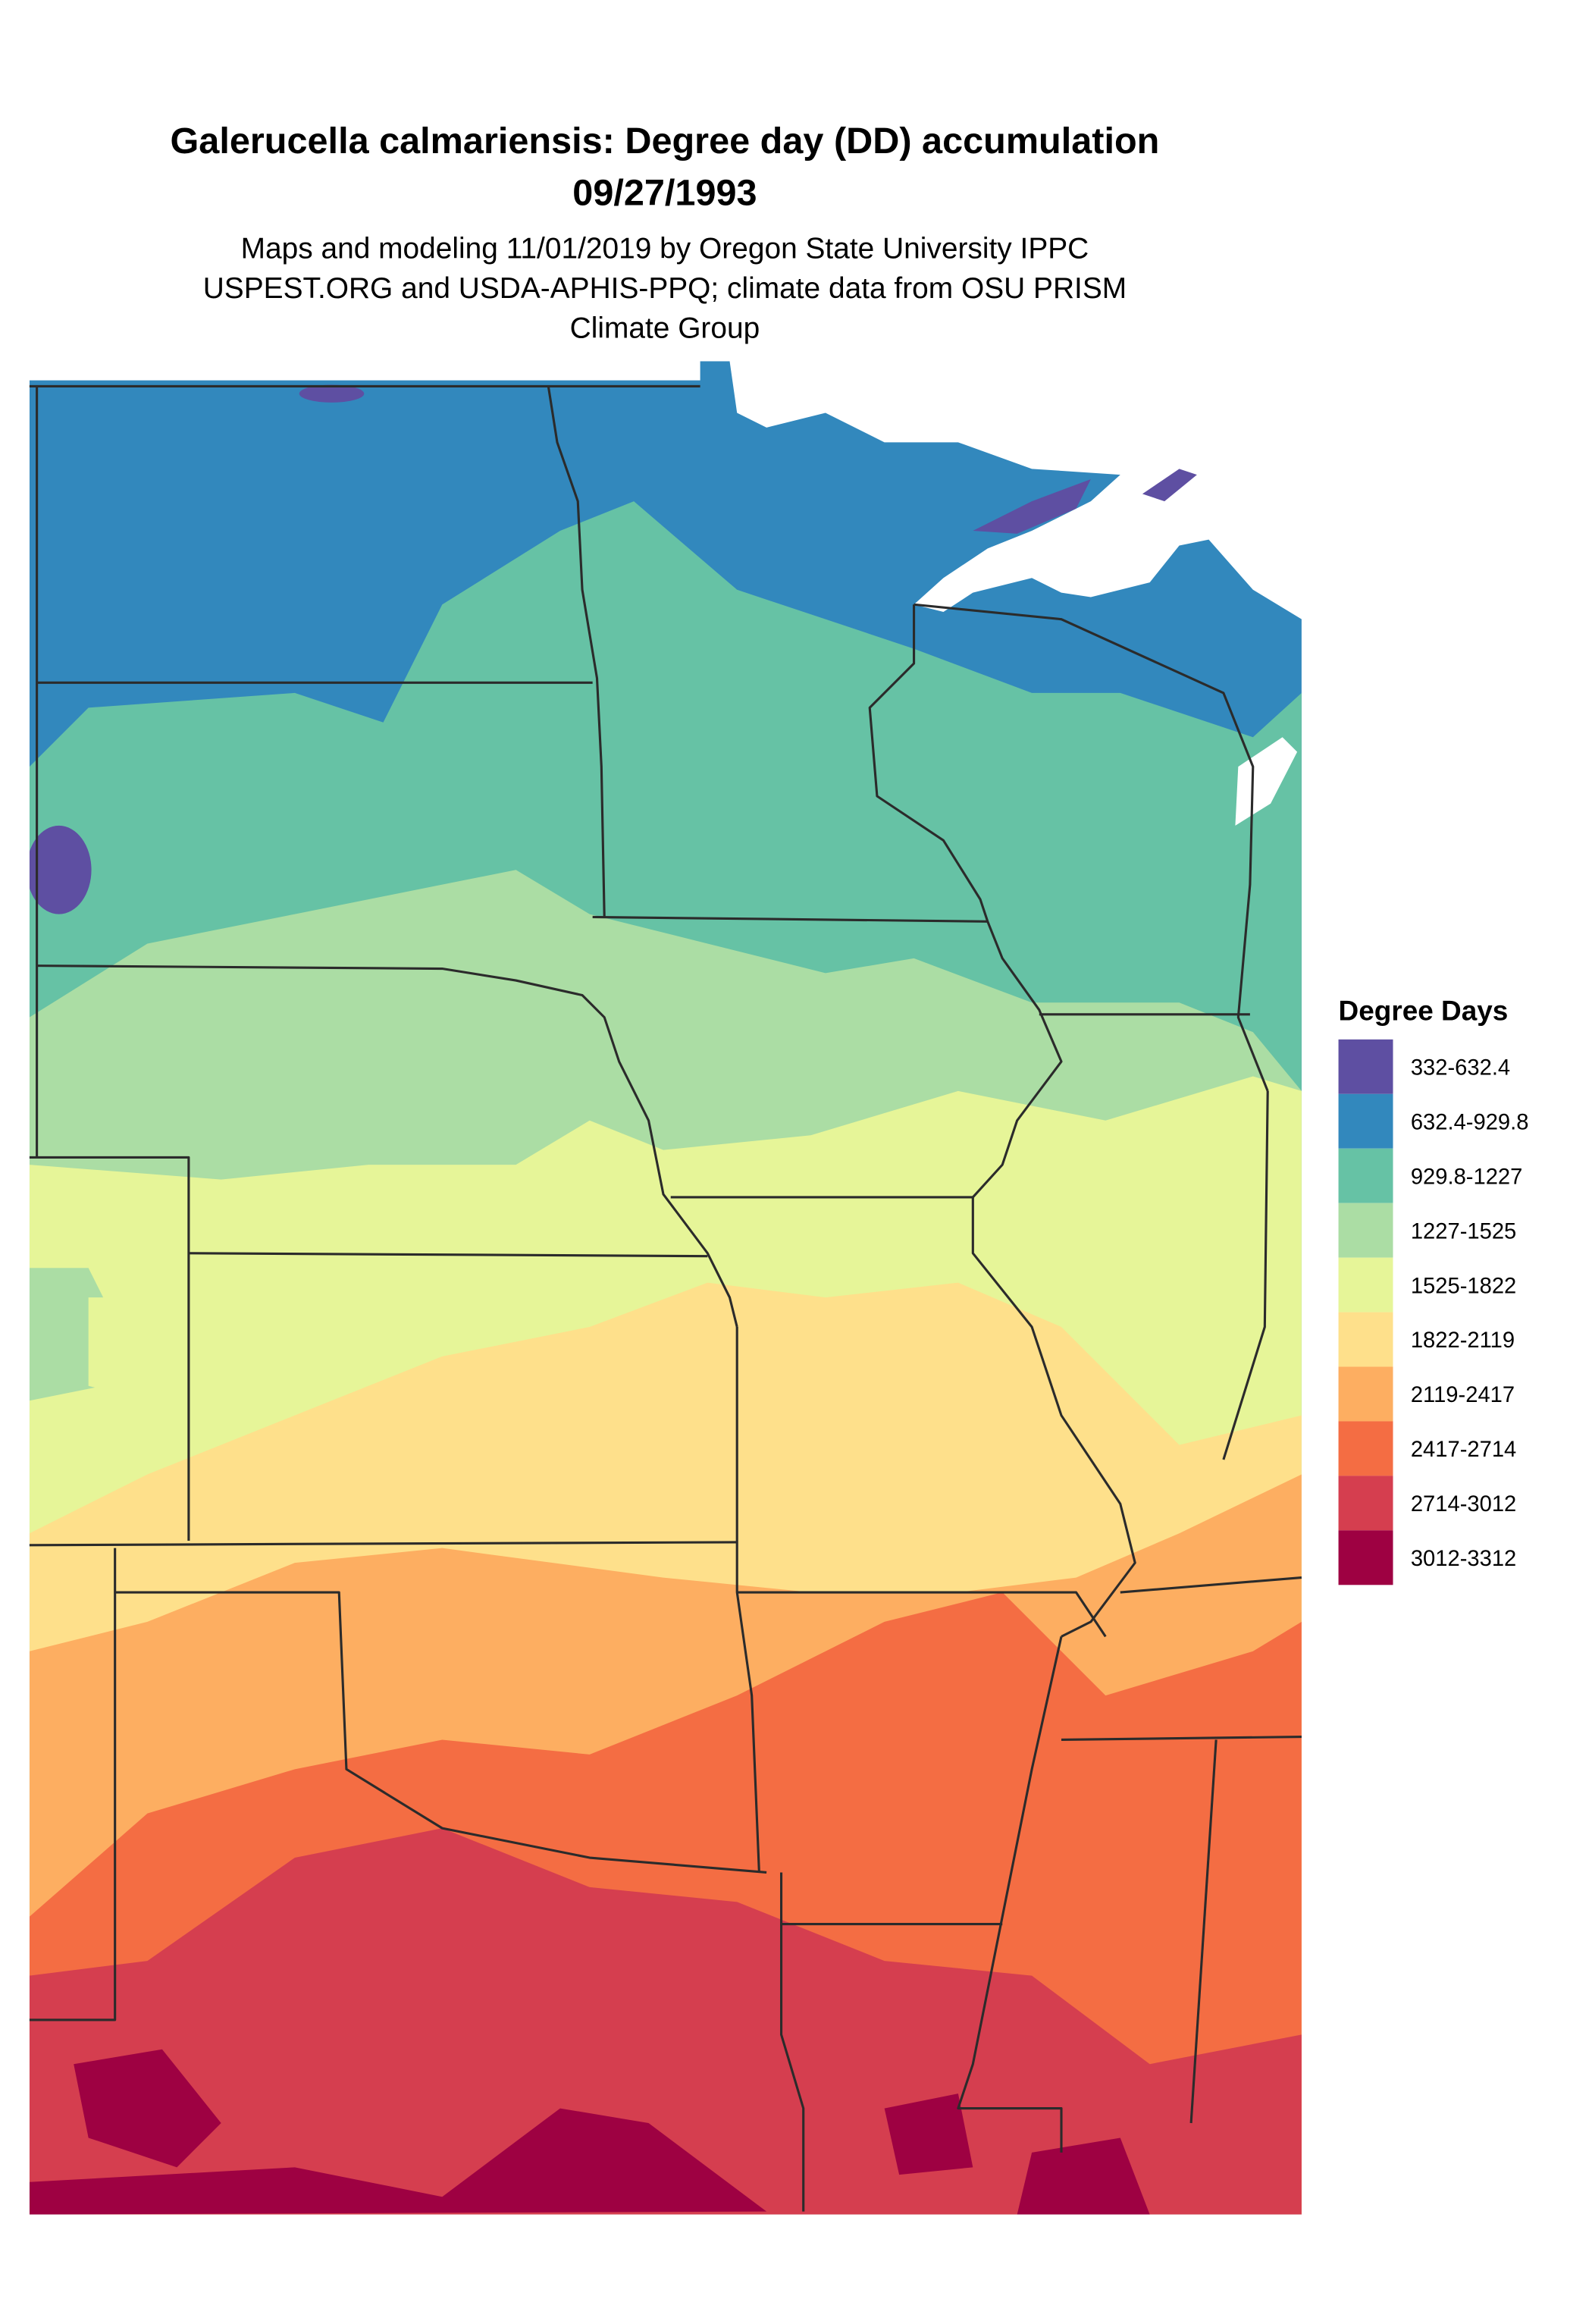  I want to click on map-date: 09/27/1993, so click(664, 192).